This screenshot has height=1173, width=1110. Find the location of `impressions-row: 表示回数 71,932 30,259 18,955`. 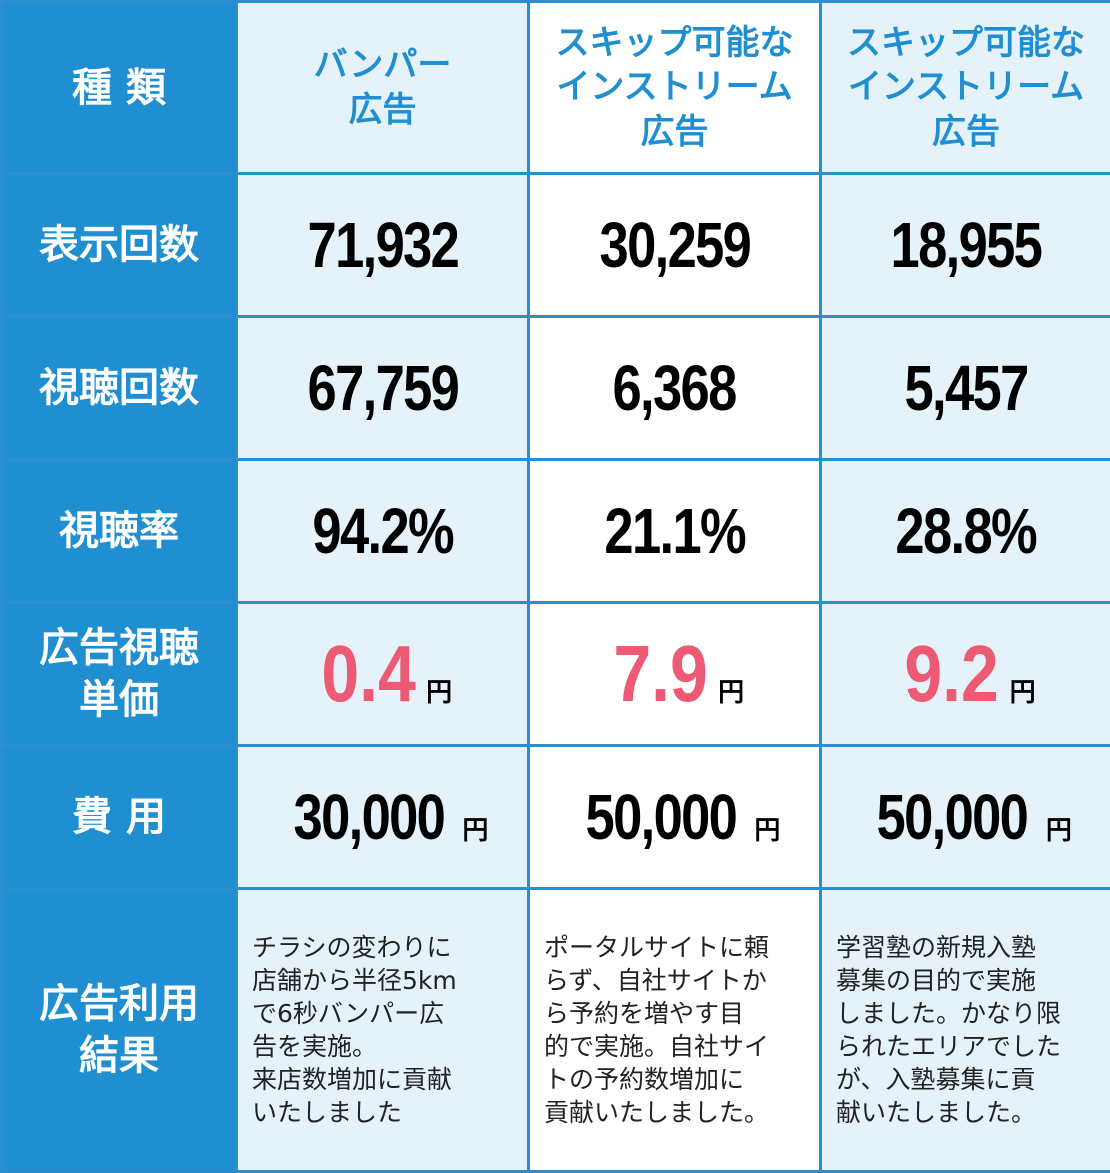

impressions-row: 表示回数 71,932 30,259 18,955 is located at coordinates (556, 245).